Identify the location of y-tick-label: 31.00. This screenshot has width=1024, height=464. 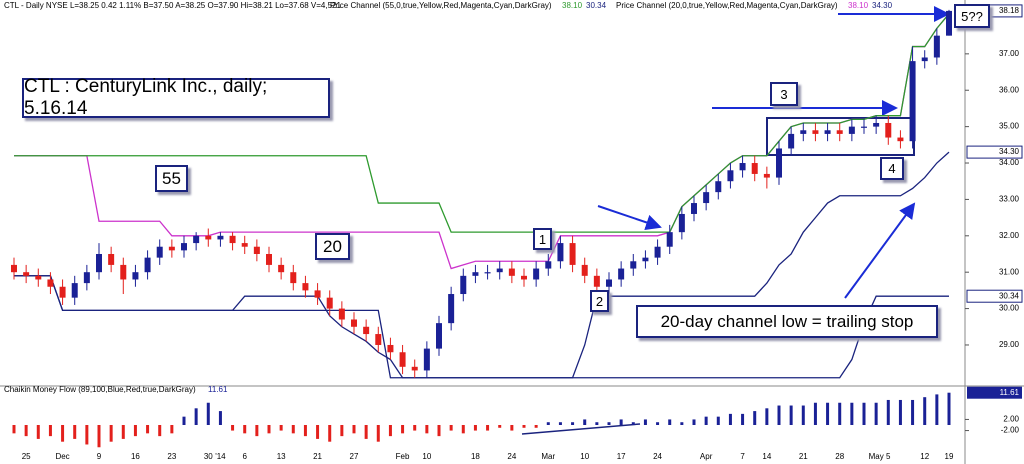
(1009, 271).